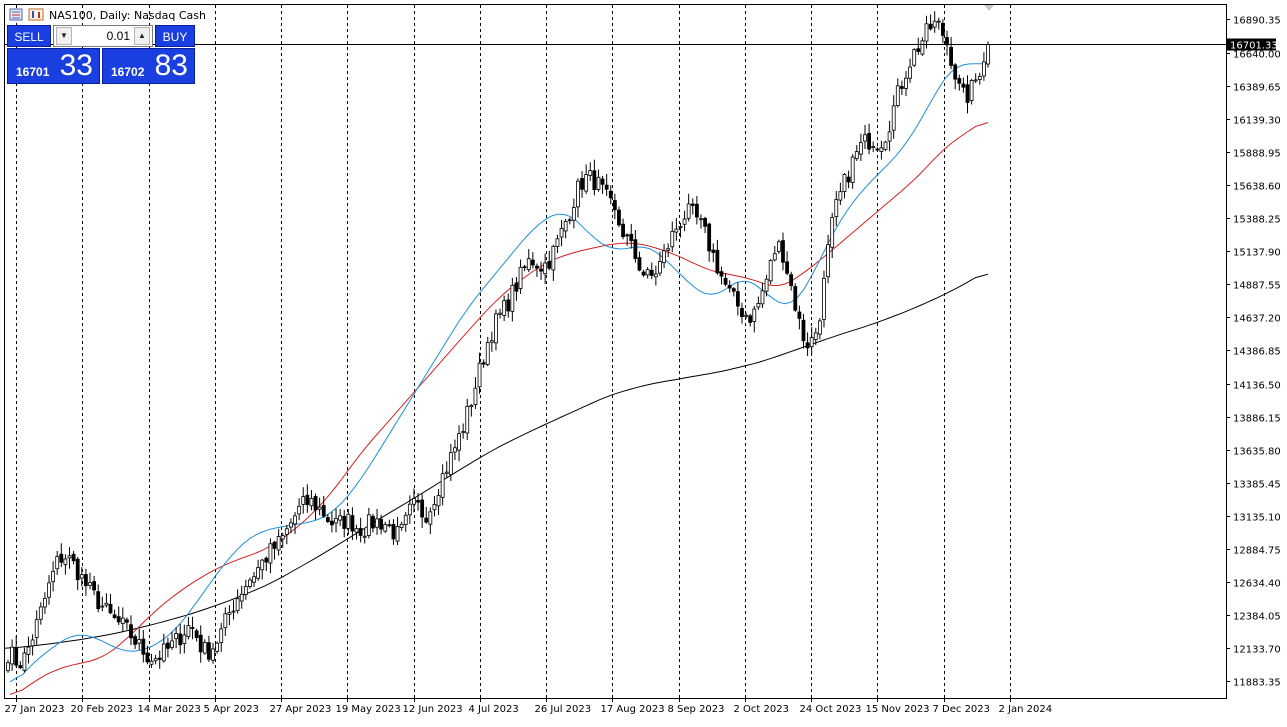 The image size is (1287, 727). I want to click on x-tick-label: 20 Feb 2023, so click(102, 709).